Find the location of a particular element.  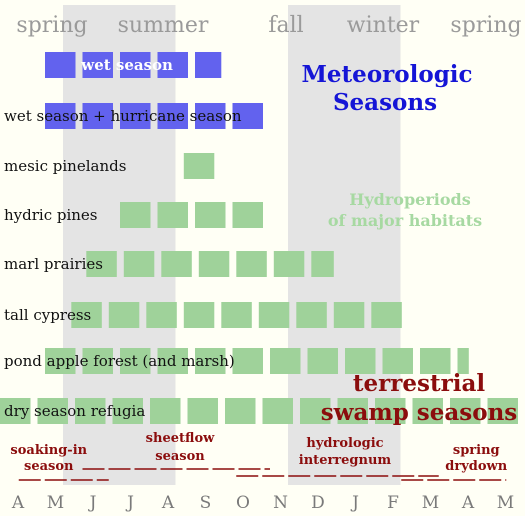

season-label-0: spring is located at coordinates (51, 25).